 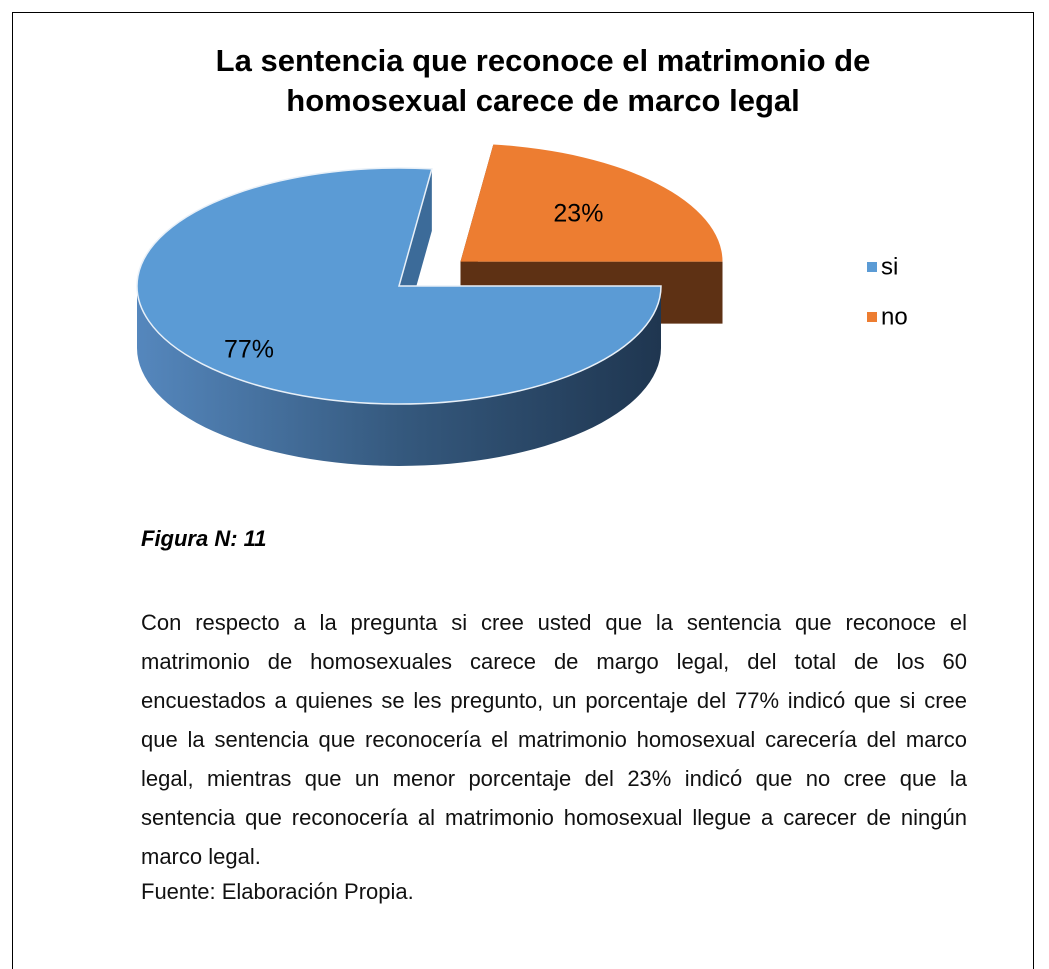 What do you see at coordinates (277, 891) in the screenshot?
I see `source: Fuente: Elaboración Propia.` at bounding box center [277, 891].